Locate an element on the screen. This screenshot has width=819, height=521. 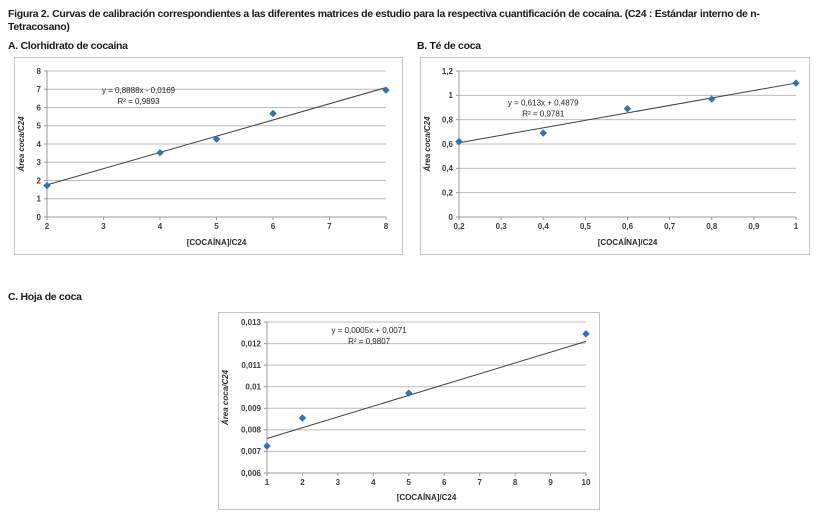
svg-text: 0,009 is located at coordinates (251, 408).